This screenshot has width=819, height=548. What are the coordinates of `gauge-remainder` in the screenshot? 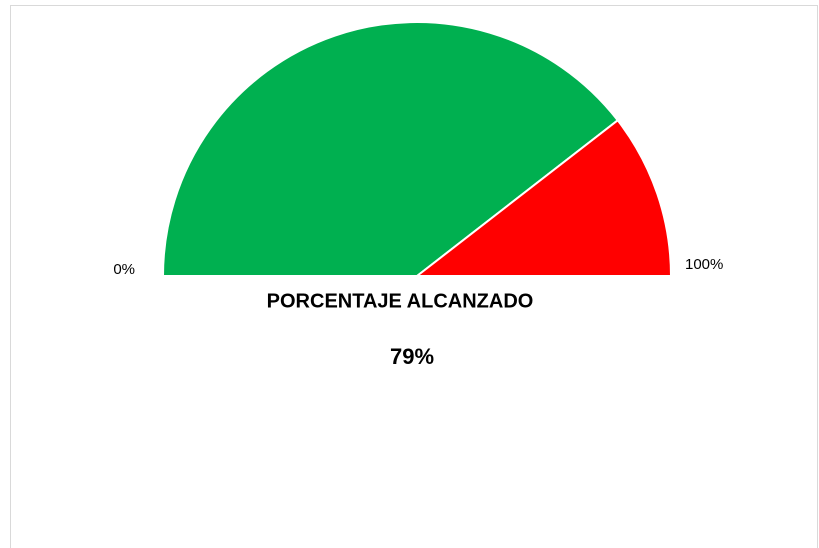 It's located at (543, 197).